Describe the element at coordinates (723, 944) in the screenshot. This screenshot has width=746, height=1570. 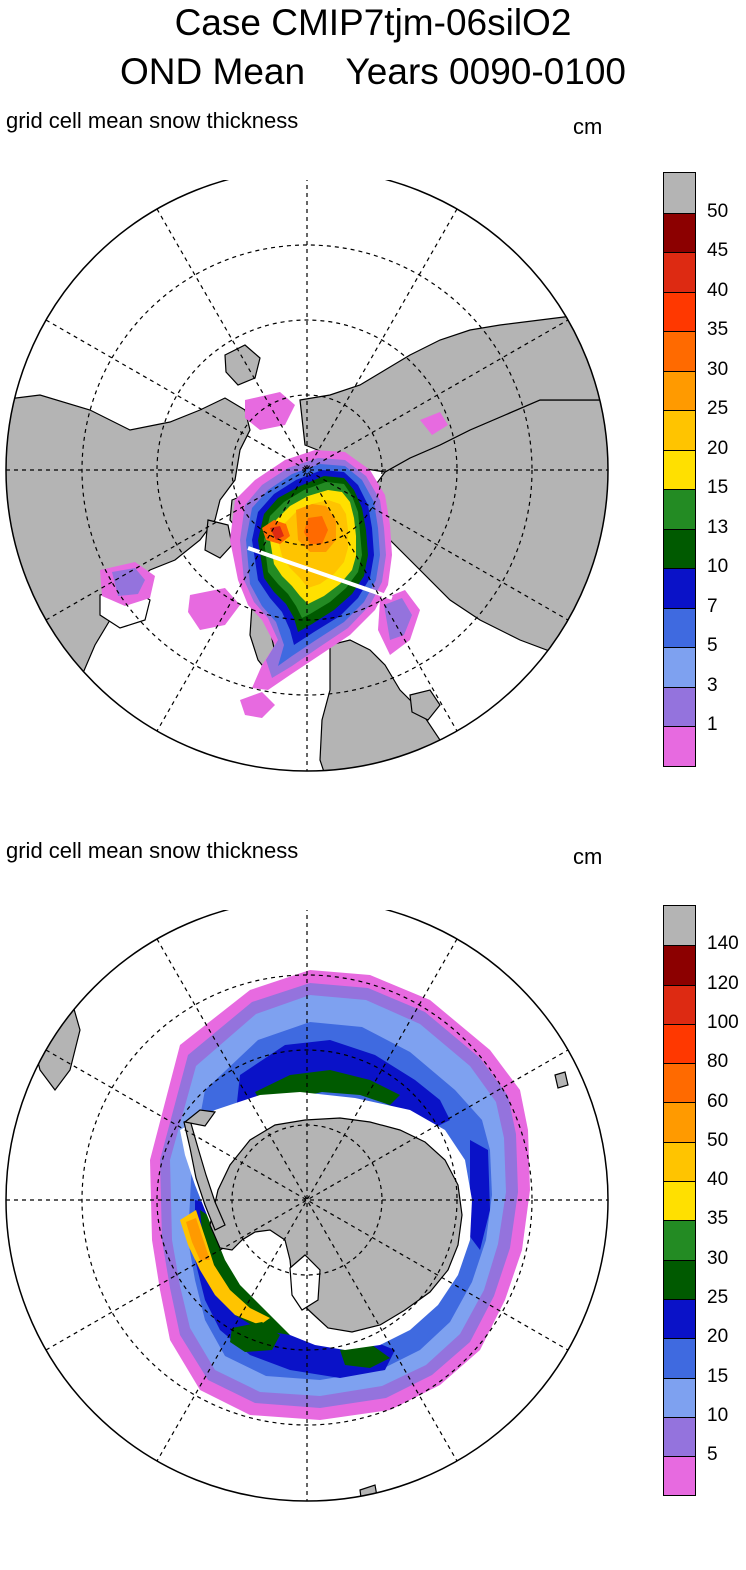
I see `colorbar-tick-label: 140` at that location.